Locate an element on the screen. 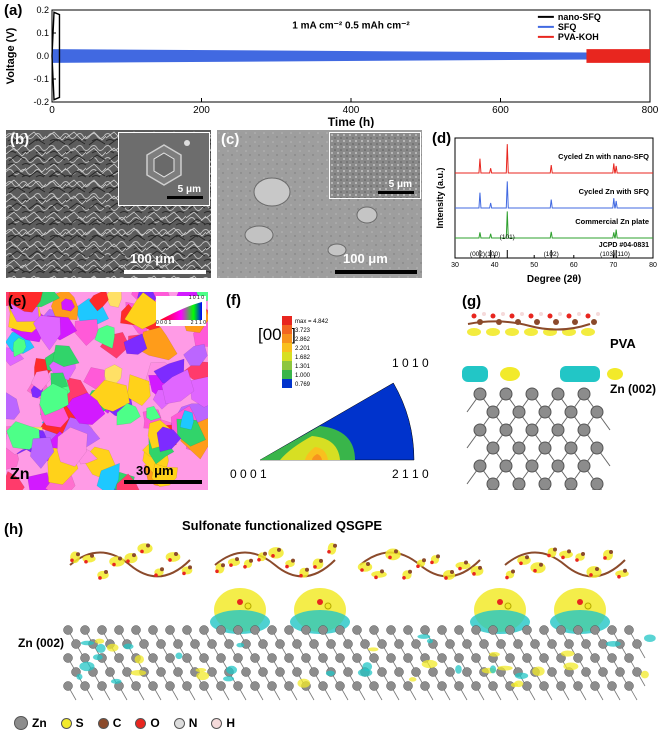  sem-inset-b: 5 μm is located at coordinates (164, 169).